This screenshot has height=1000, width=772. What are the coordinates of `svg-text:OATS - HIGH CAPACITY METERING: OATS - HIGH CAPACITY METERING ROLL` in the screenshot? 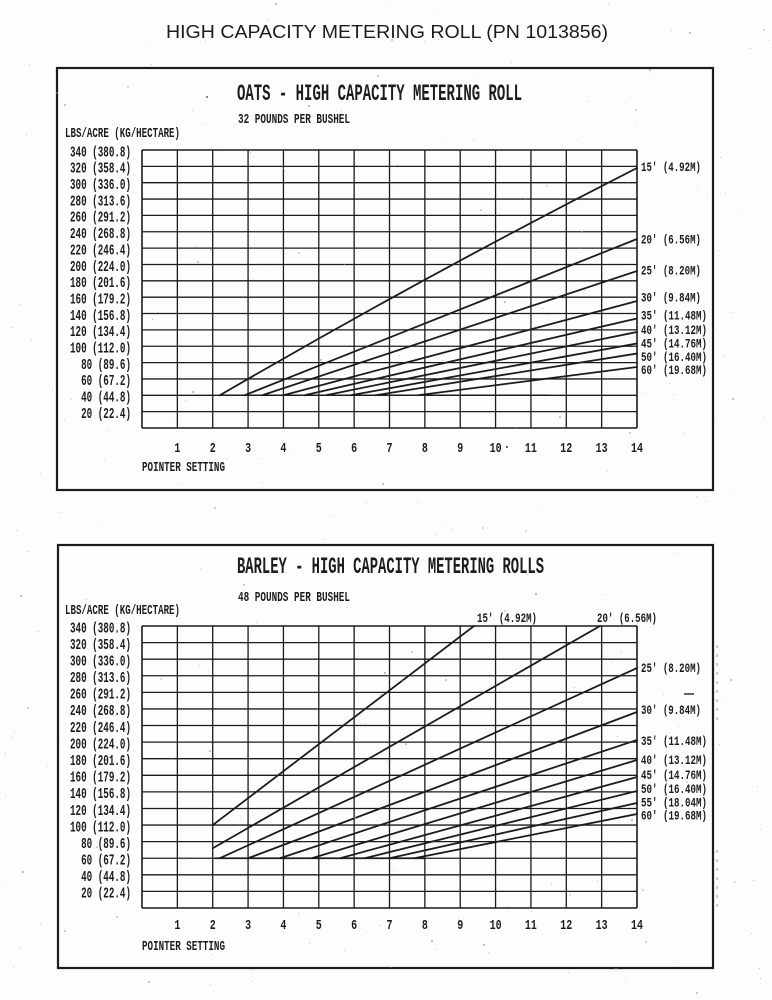 It's located at (379, 94).